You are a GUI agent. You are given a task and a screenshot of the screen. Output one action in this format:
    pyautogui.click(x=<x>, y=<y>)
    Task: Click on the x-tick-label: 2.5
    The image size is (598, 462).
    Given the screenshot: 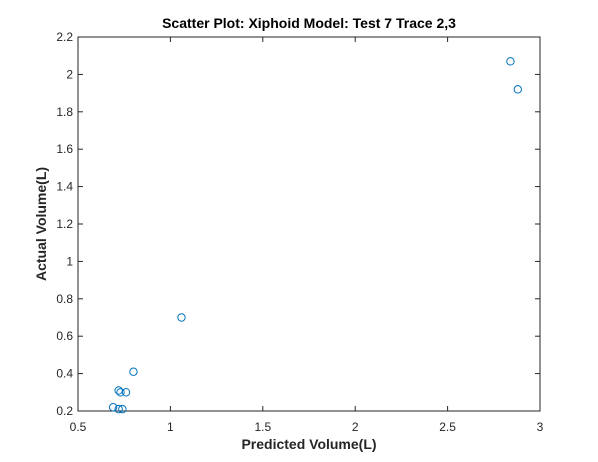 What is the action you would take?
    pyautogui.click(x=447, y=427)
    